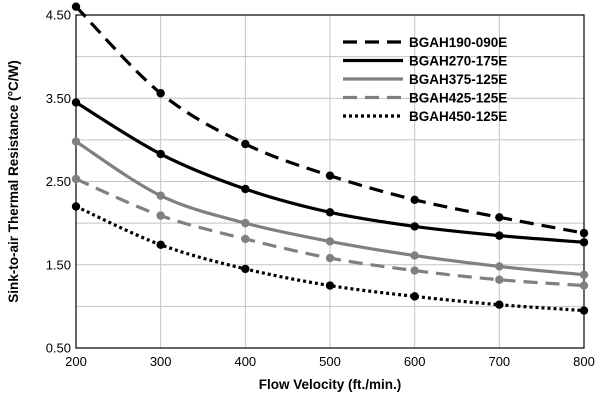 The height and width of the screenshot is (396, 597). What do you see at coordinates (58, 181) in the screenshot?
I see `y-tick-label: 2.50` at bounding box center [58, 181].